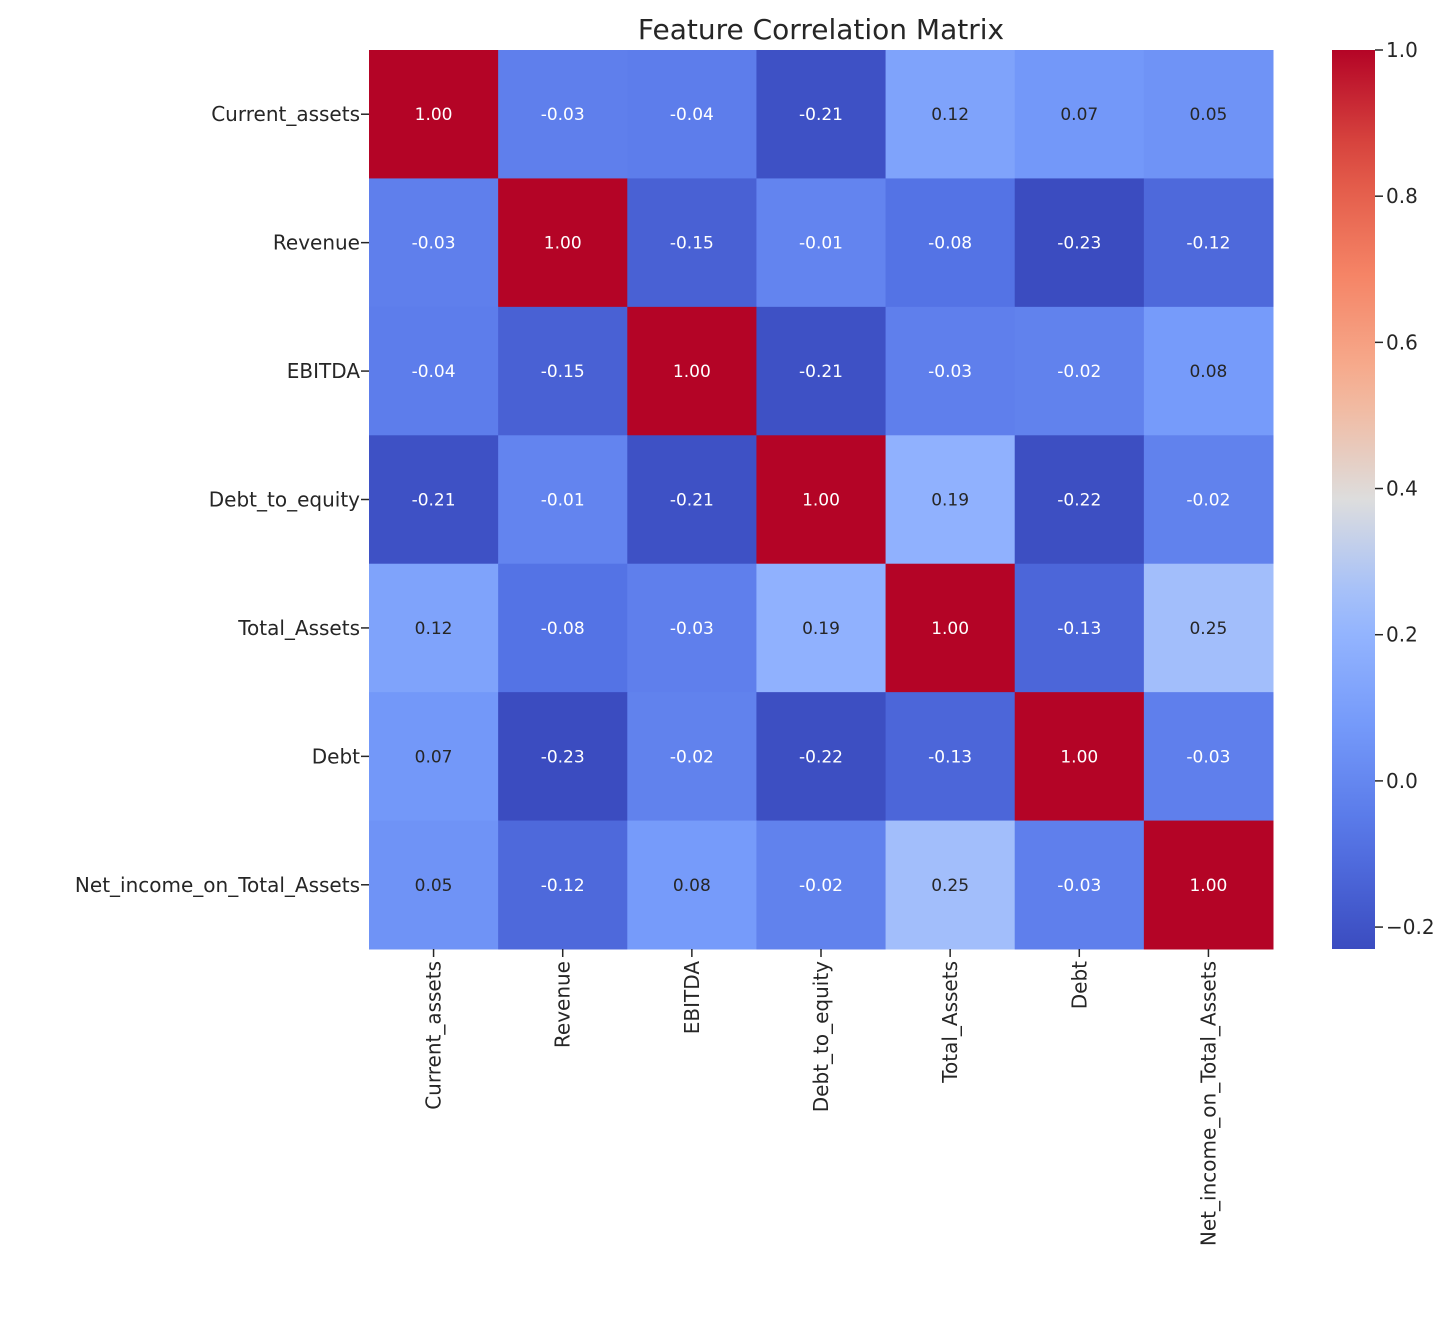 The image size is (1456, 1319). I want to click on cell-value-label: -0.15, so click(563, 372).